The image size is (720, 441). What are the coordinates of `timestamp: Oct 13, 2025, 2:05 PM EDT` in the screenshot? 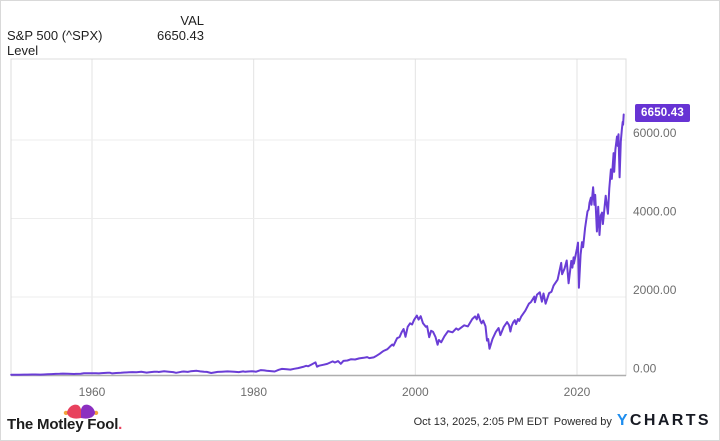 It's located at (481, 422).